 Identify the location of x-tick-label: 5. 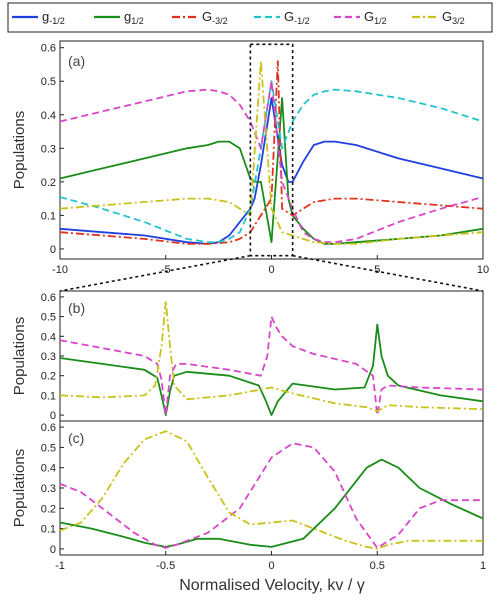
(377, 270).